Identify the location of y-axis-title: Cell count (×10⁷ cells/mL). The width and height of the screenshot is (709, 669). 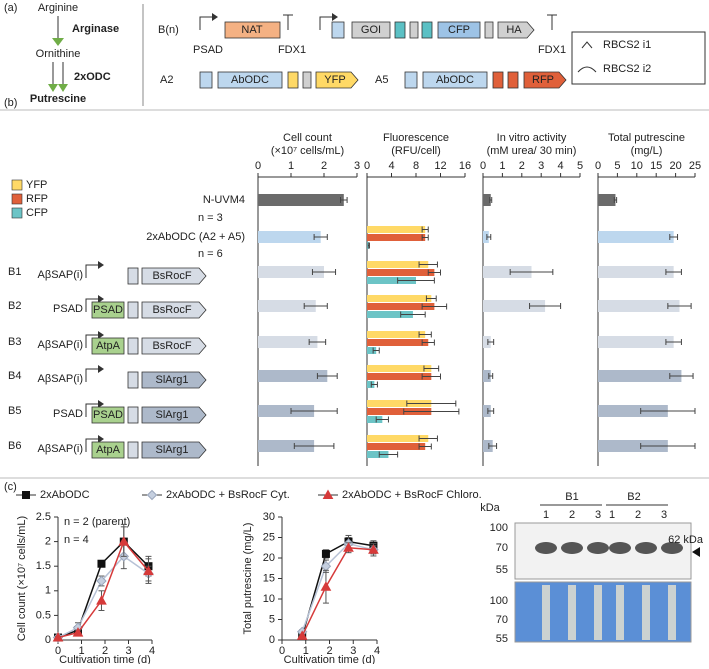
(22, 578).